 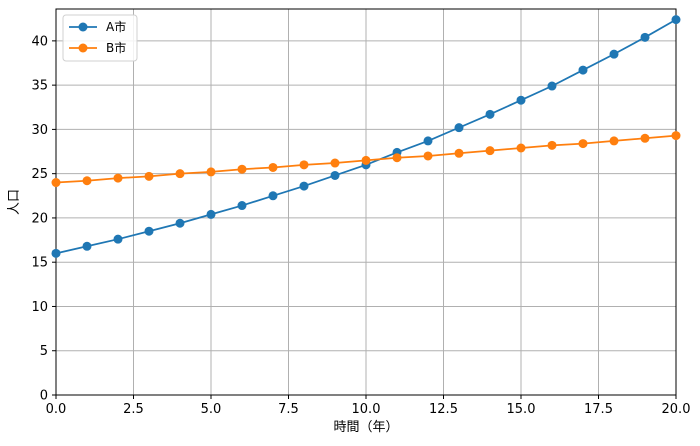 What do you see at coordinates (97, 26) in the screenshot?
I see `legend-item: A市` at bounding box center [97, 26].